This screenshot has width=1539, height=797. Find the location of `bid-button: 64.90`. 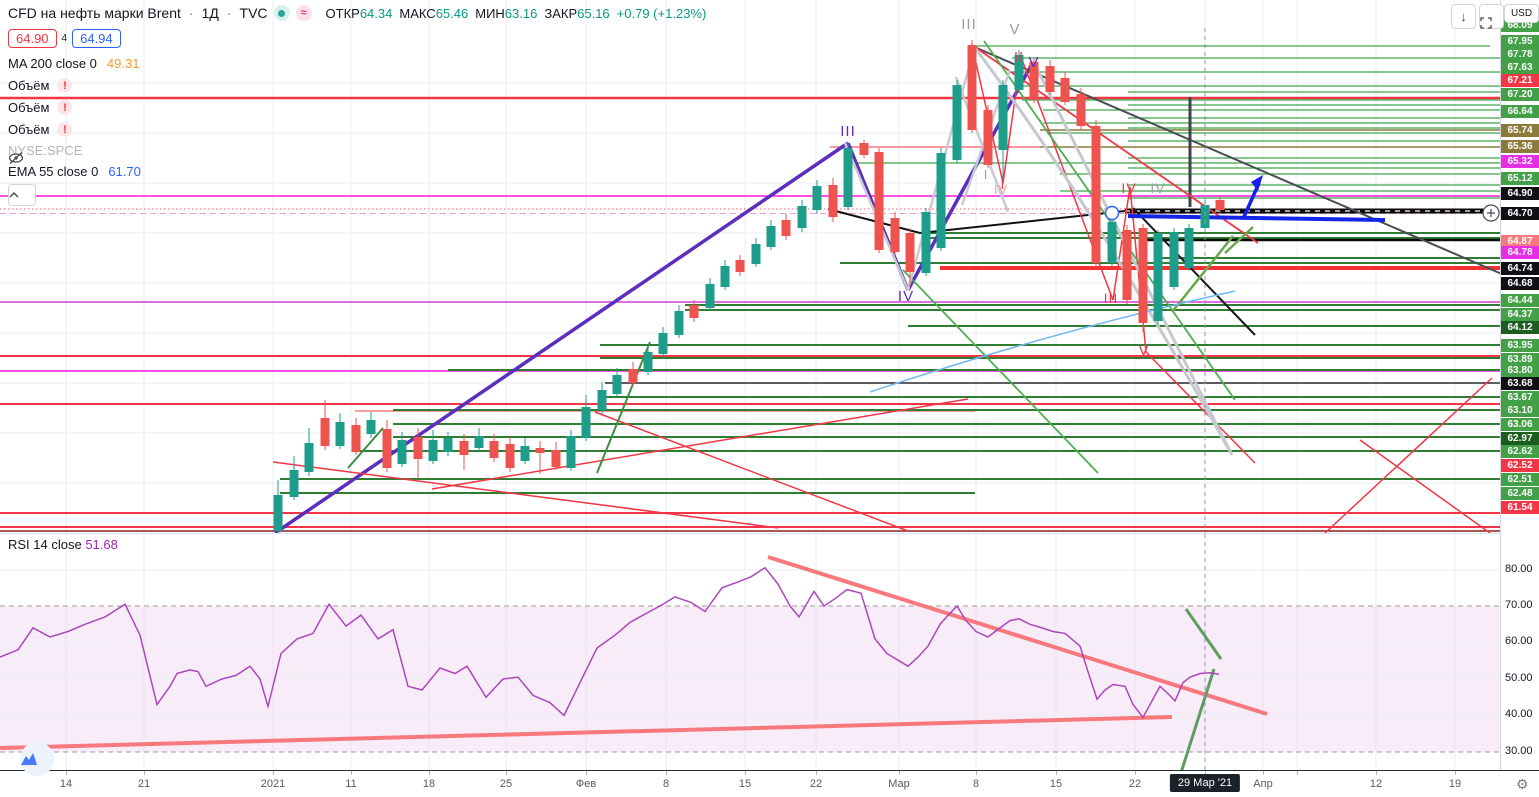

bid-button: 64.90 is located at coordinates (32, 38).